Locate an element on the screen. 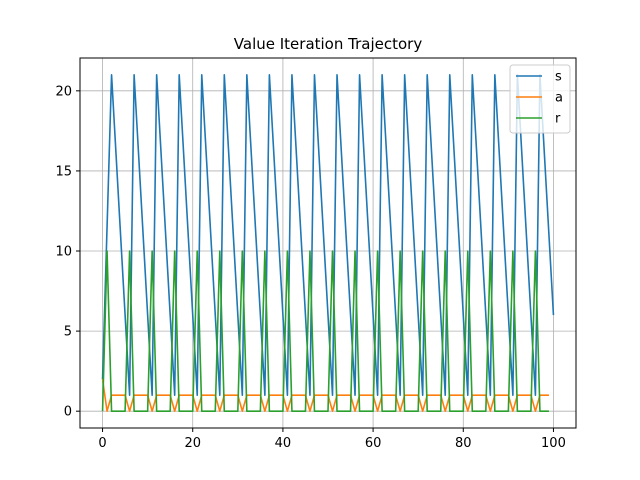  y-tick-label: 20 is located at coordinates (63, 91).